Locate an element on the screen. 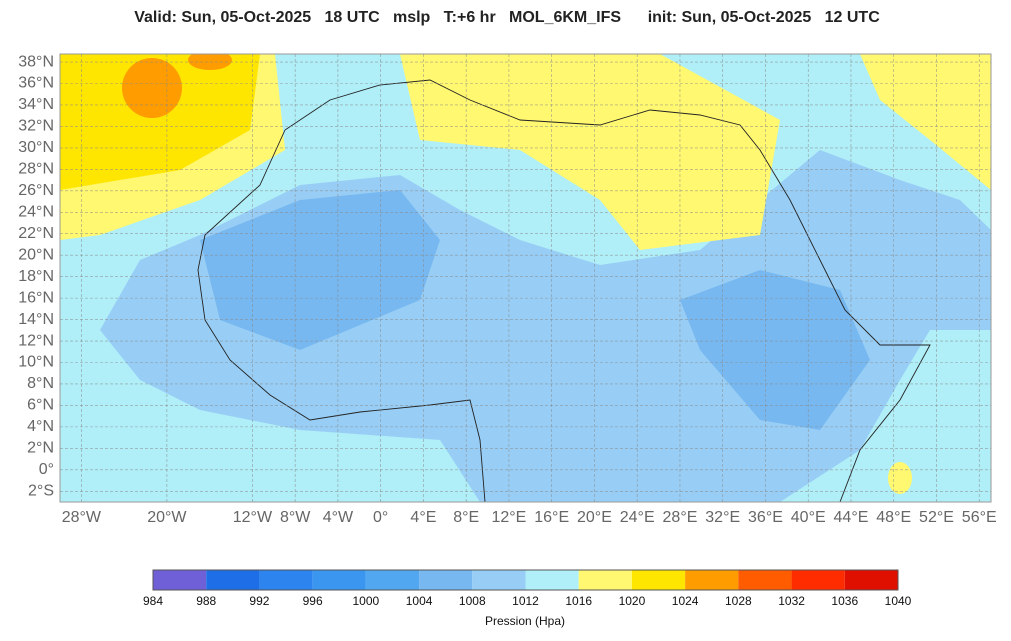  lon-tick-label: 16°E is located at coordinates (551, 517).